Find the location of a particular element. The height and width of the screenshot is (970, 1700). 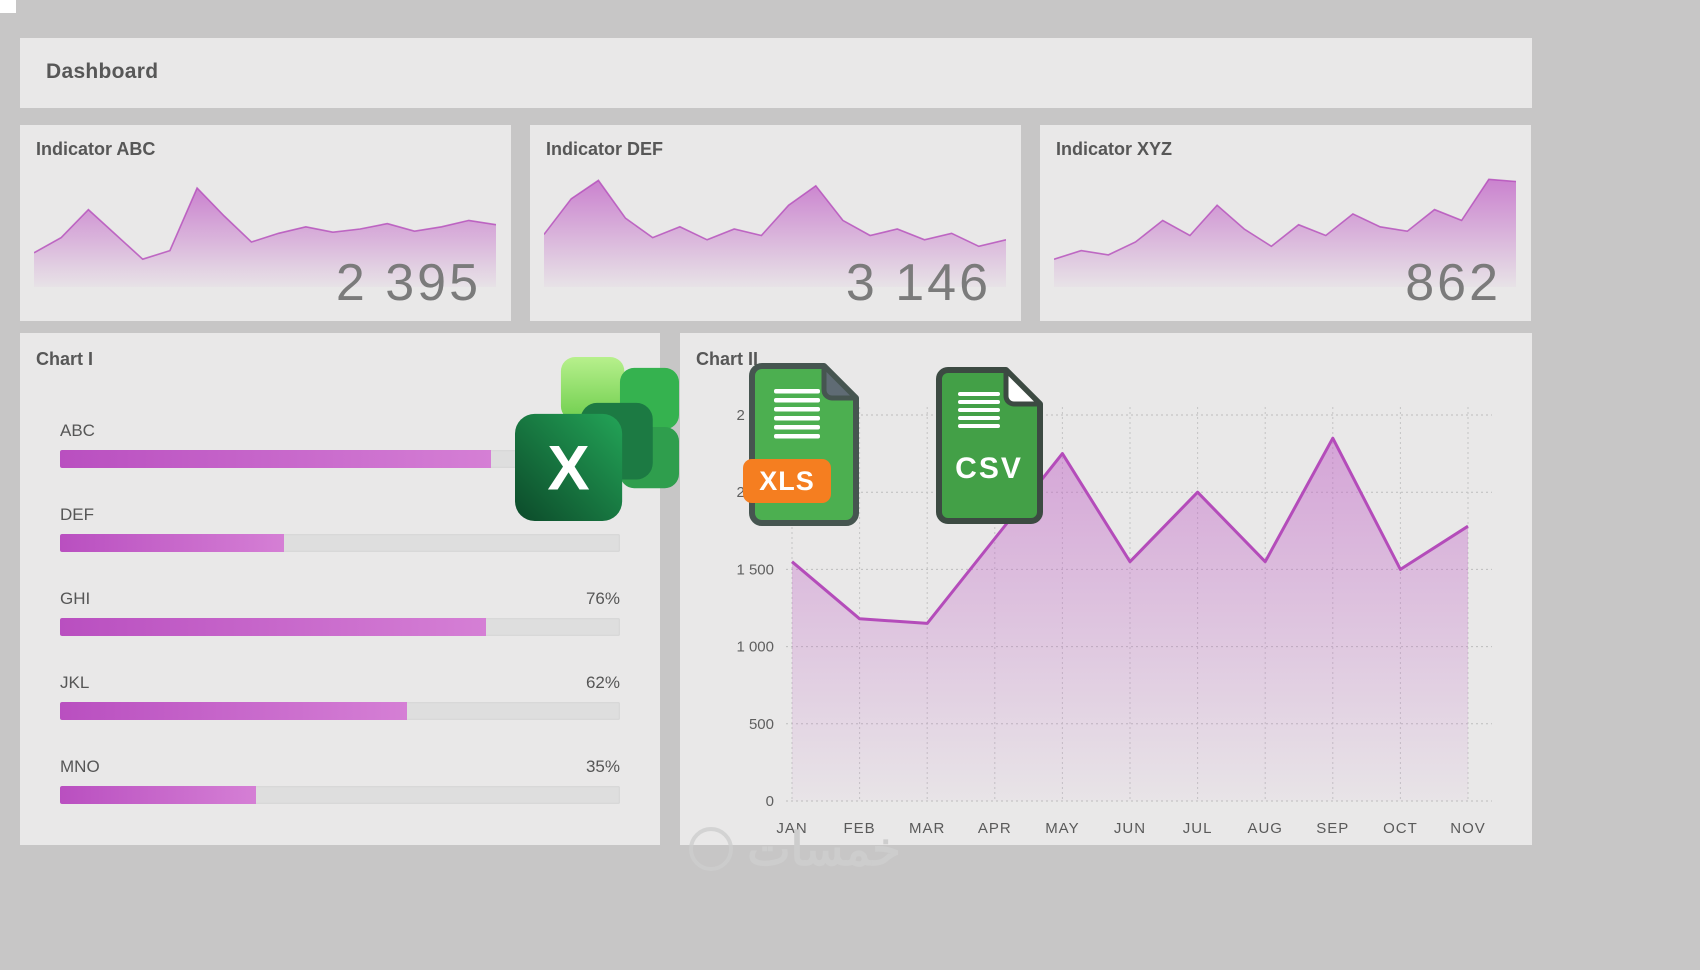

csv-doc-body is located at coordinates (989, 445).